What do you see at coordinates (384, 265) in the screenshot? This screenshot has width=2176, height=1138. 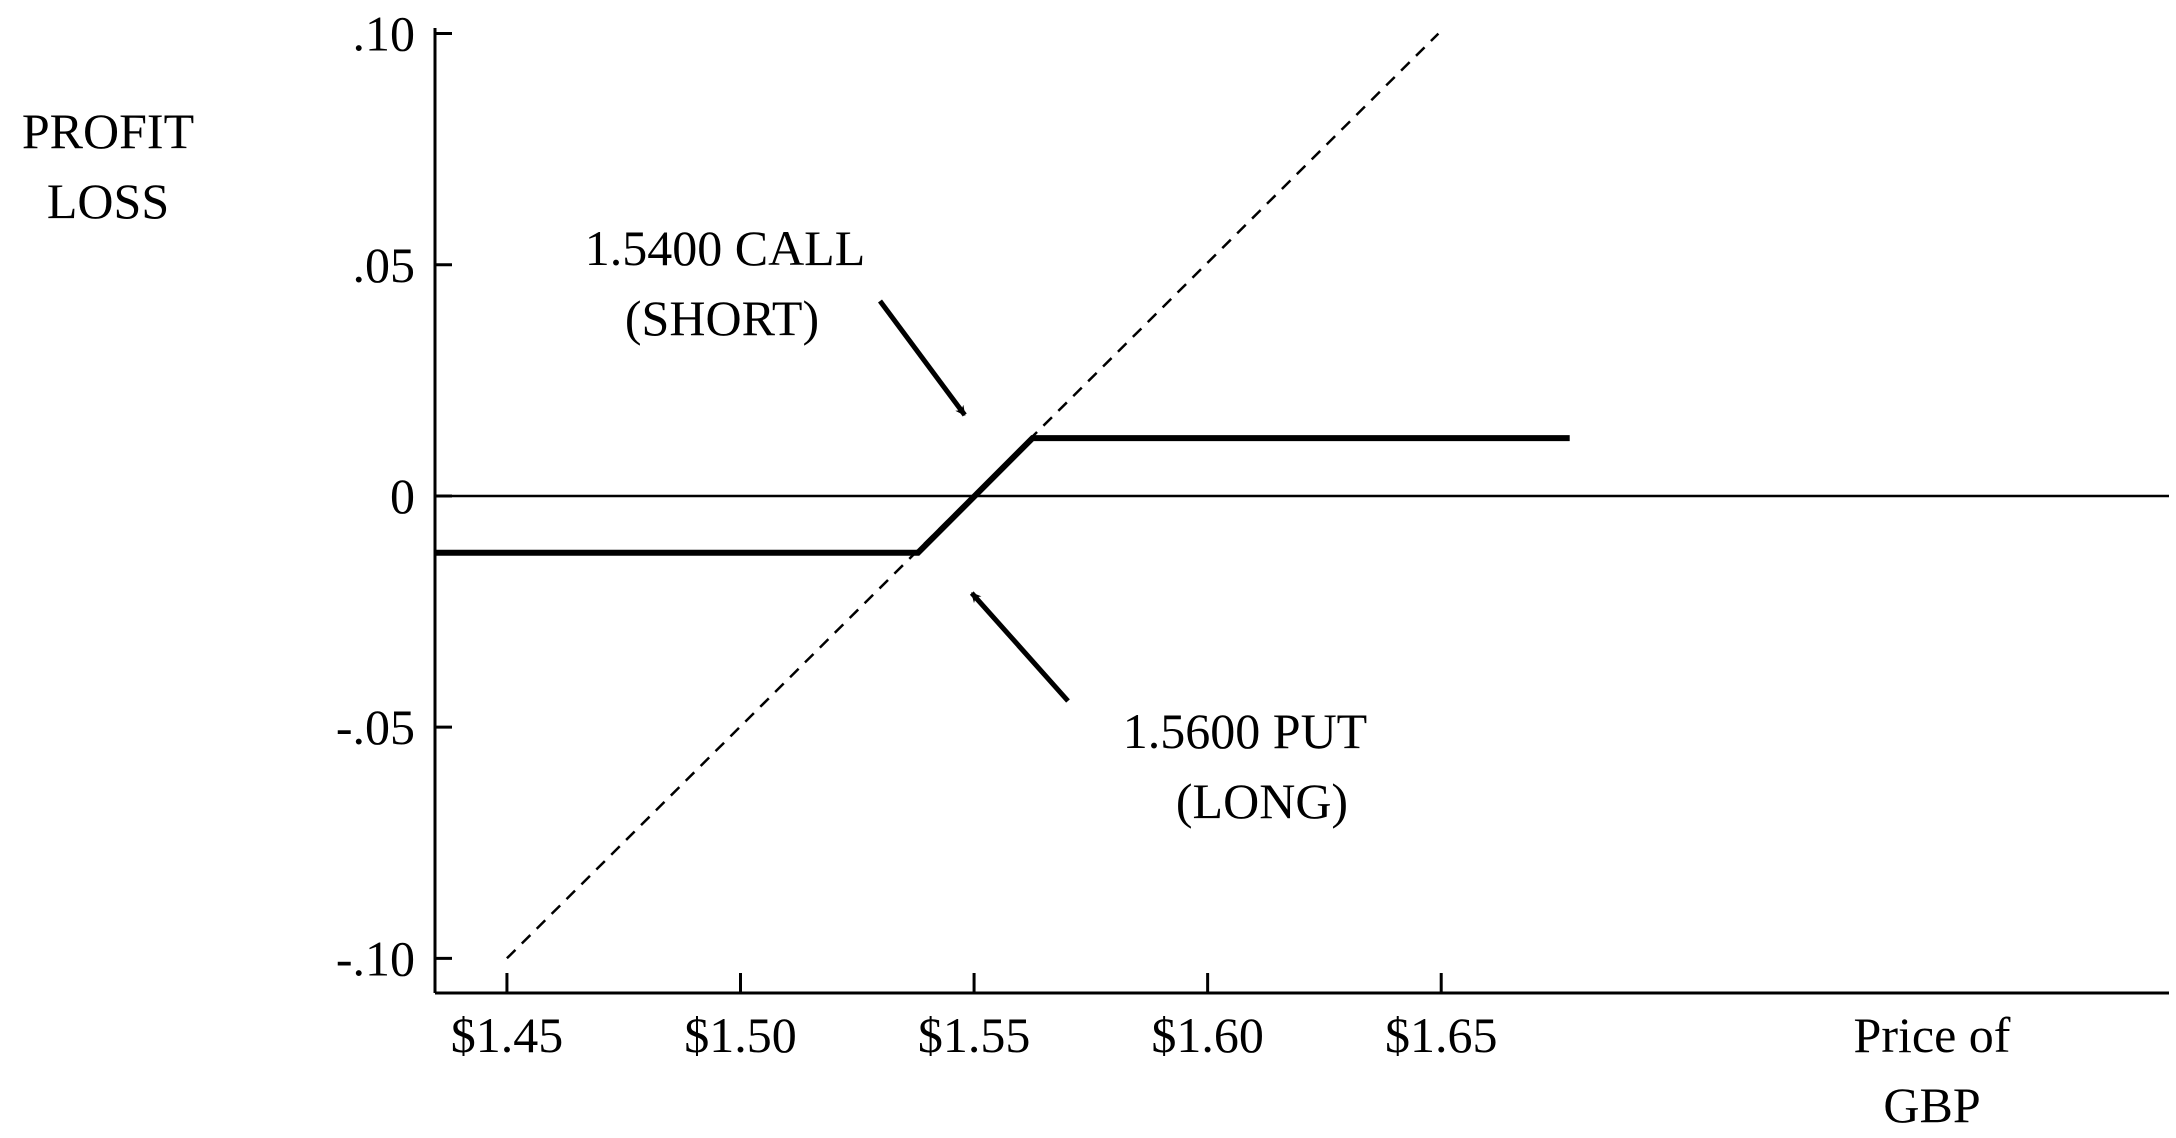 I see `y-tick-label: .05` at bounding box center [384, 265].